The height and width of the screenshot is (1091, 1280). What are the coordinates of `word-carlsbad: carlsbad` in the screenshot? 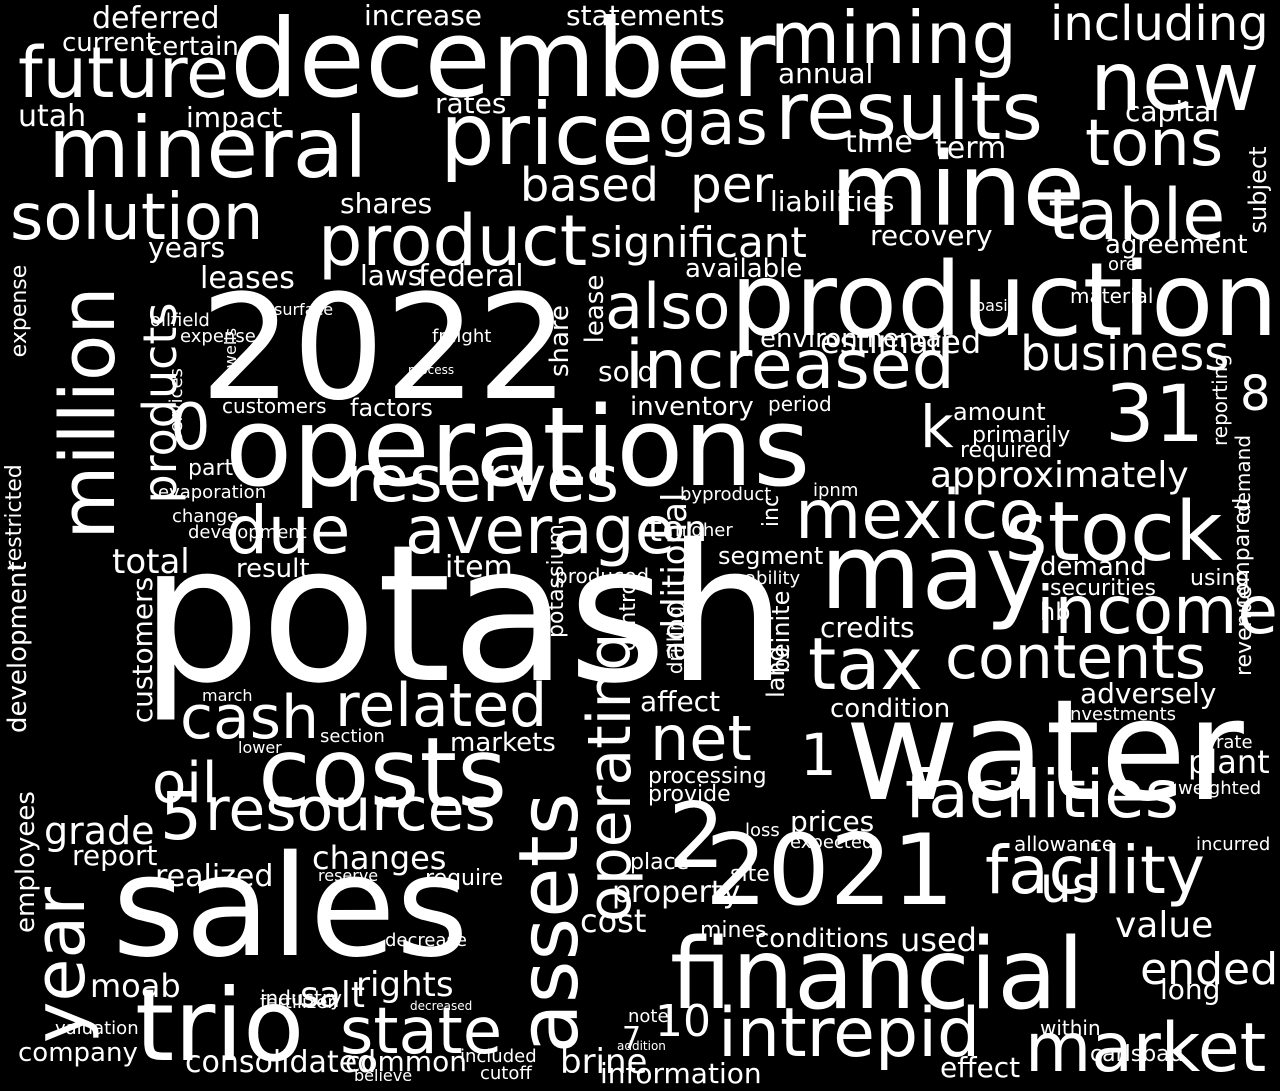 It's located at (1137, 1054).